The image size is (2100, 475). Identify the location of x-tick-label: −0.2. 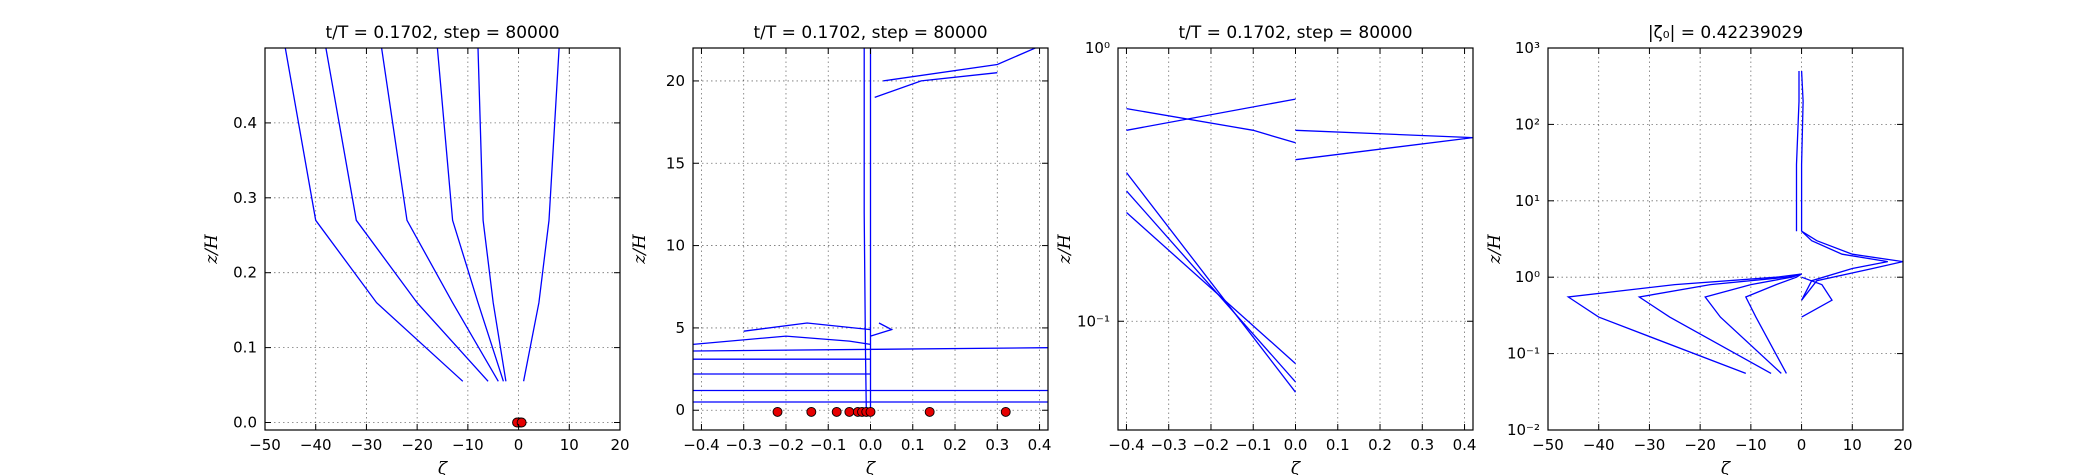
(1211, 445).